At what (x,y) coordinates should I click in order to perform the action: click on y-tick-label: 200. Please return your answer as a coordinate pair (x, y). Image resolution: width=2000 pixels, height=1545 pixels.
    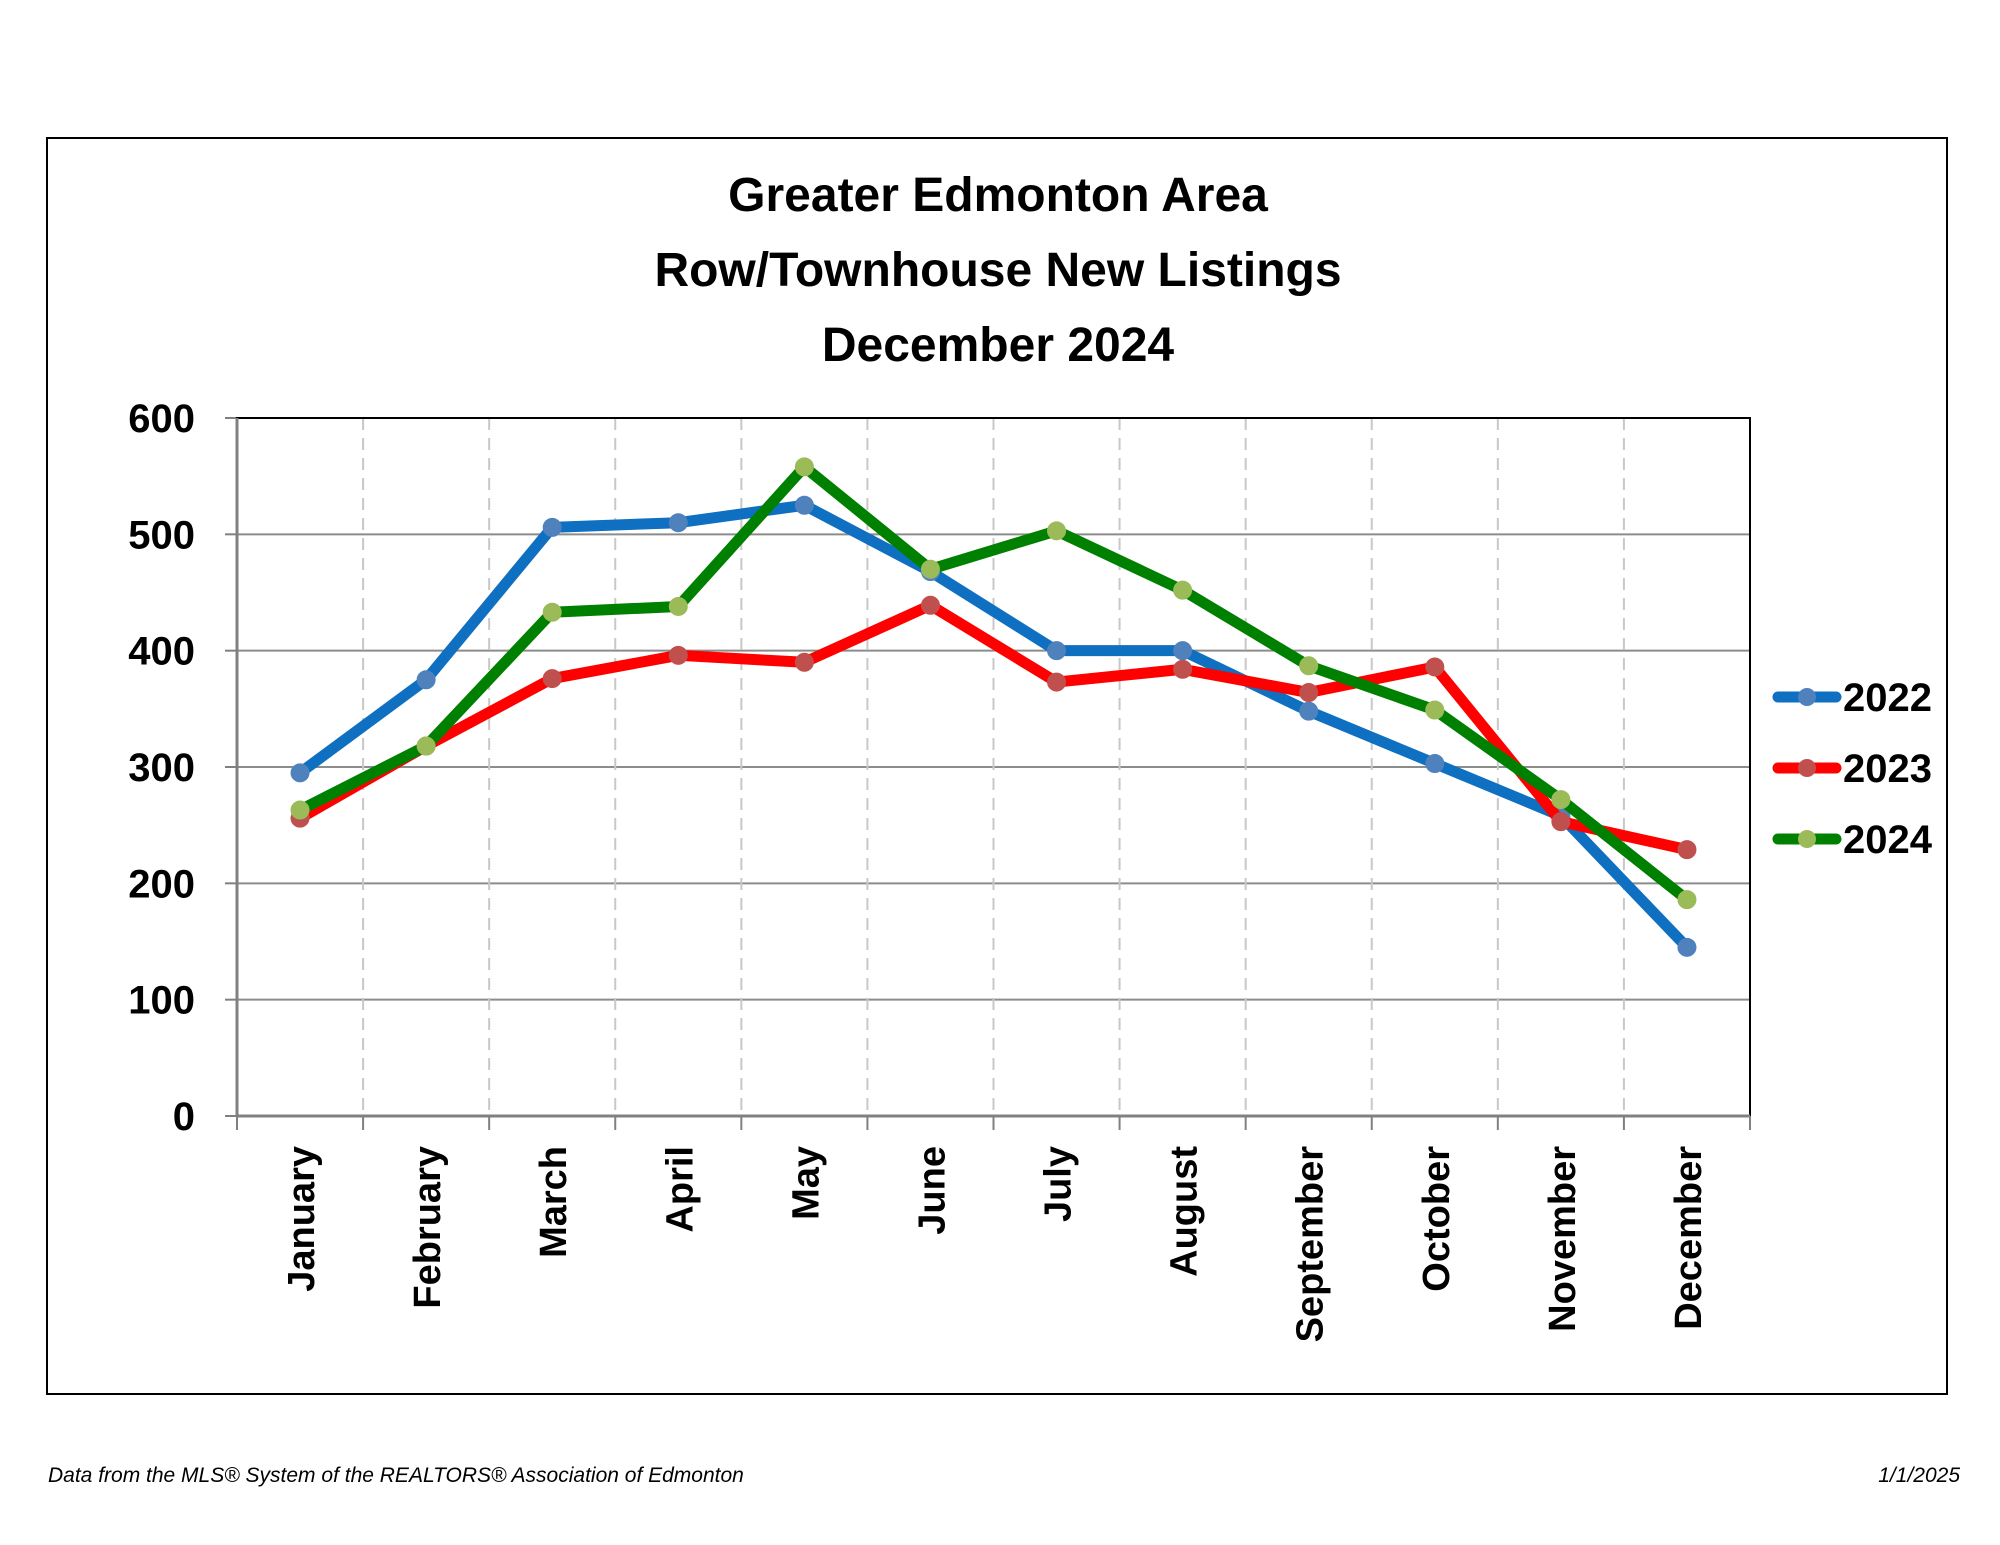
    Looking at the image, I should click on (161, 884).